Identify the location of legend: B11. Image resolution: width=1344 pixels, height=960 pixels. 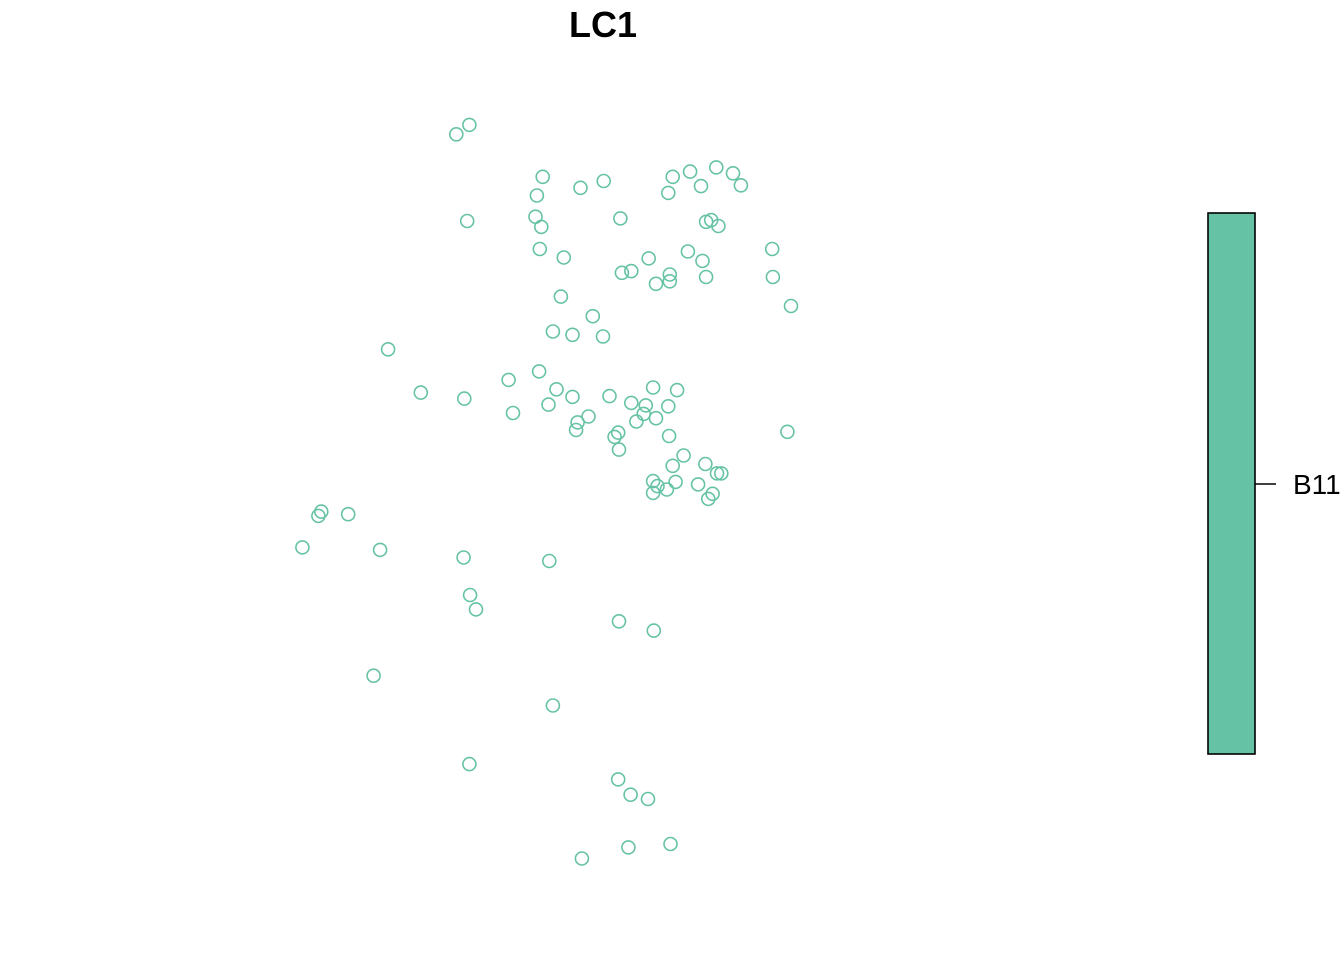
(1274, 483).